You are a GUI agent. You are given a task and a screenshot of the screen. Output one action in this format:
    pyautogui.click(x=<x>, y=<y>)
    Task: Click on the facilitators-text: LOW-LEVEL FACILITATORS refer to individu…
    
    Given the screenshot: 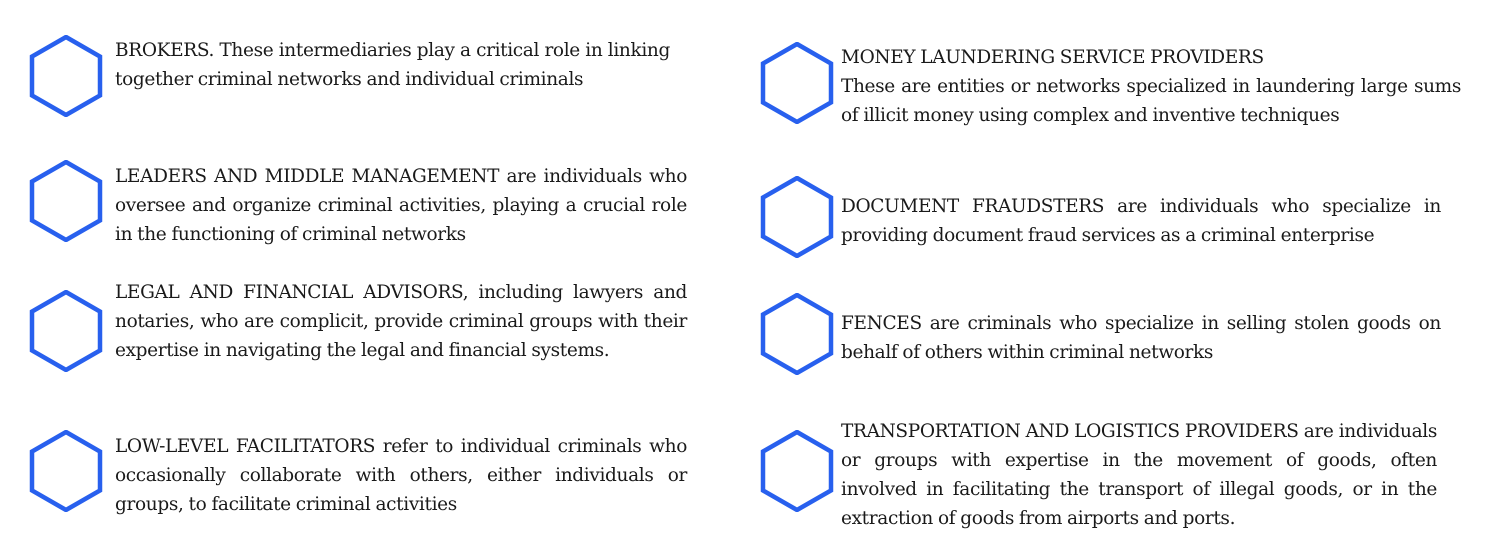 What is the action you would take?
    pyautogui.click(x=401, y=475)
    